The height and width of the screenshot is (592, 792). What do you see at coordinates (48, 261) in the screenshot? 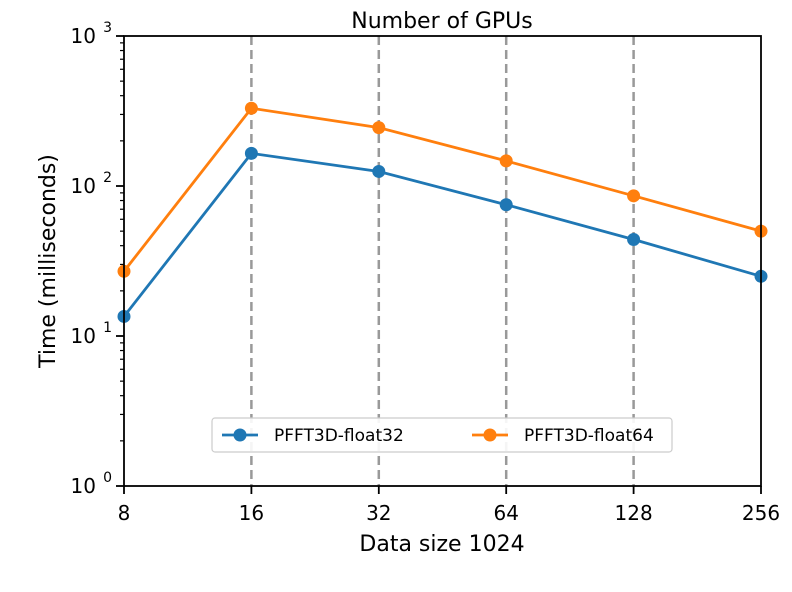
I see `y-axis-label: Time (milliseconds)` at bounding box center [48, 261].